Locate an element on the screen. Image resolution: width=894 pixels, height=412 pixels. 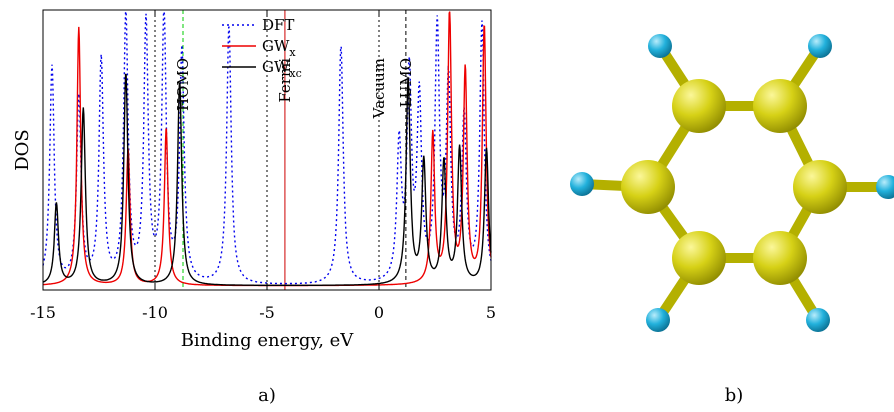
legend-label: GWx is located at coordinates (279, 48).